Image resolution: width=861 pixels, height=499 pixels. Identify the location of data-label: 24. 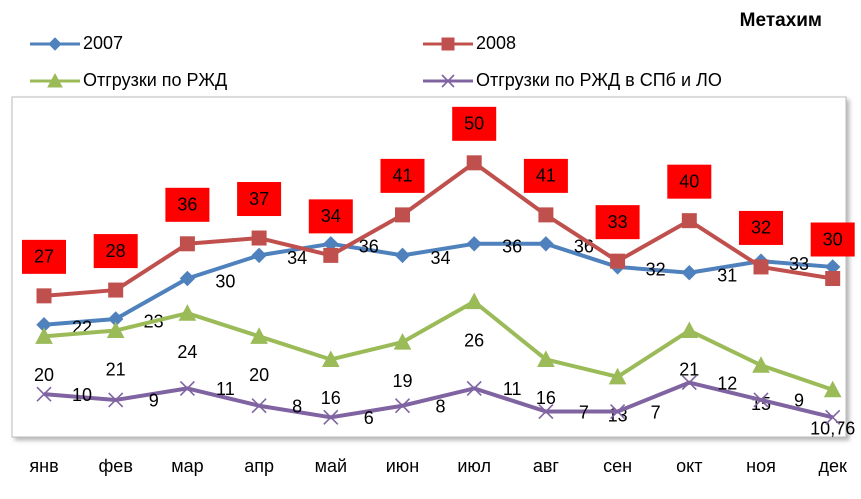
(187, 352).